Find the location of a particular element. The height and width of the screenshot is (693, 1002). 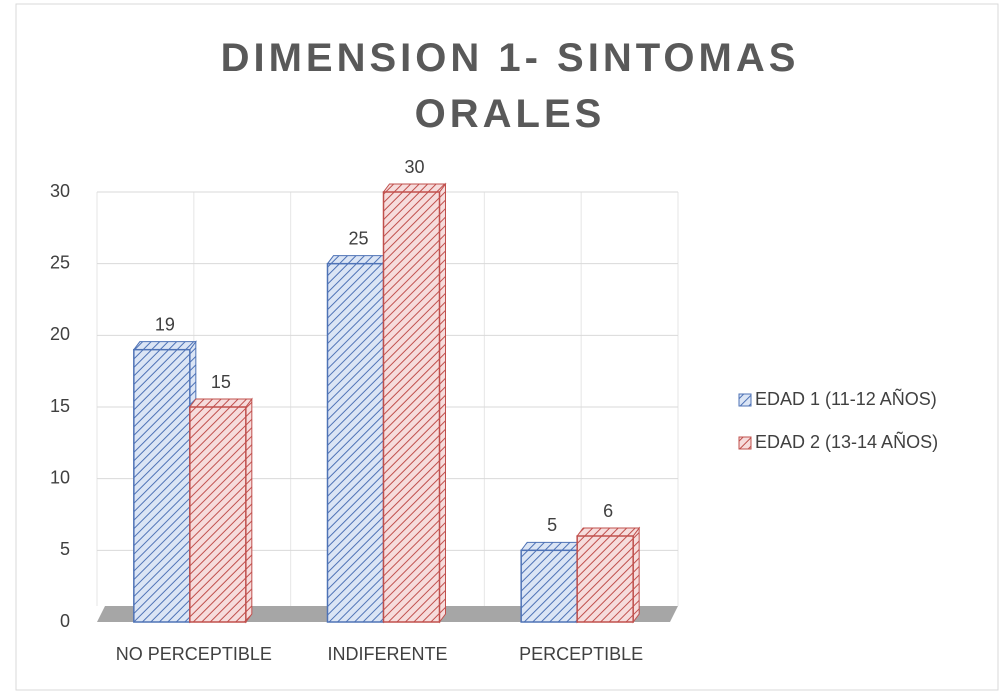

data-label: 25 is located at coordinates (358, 238).